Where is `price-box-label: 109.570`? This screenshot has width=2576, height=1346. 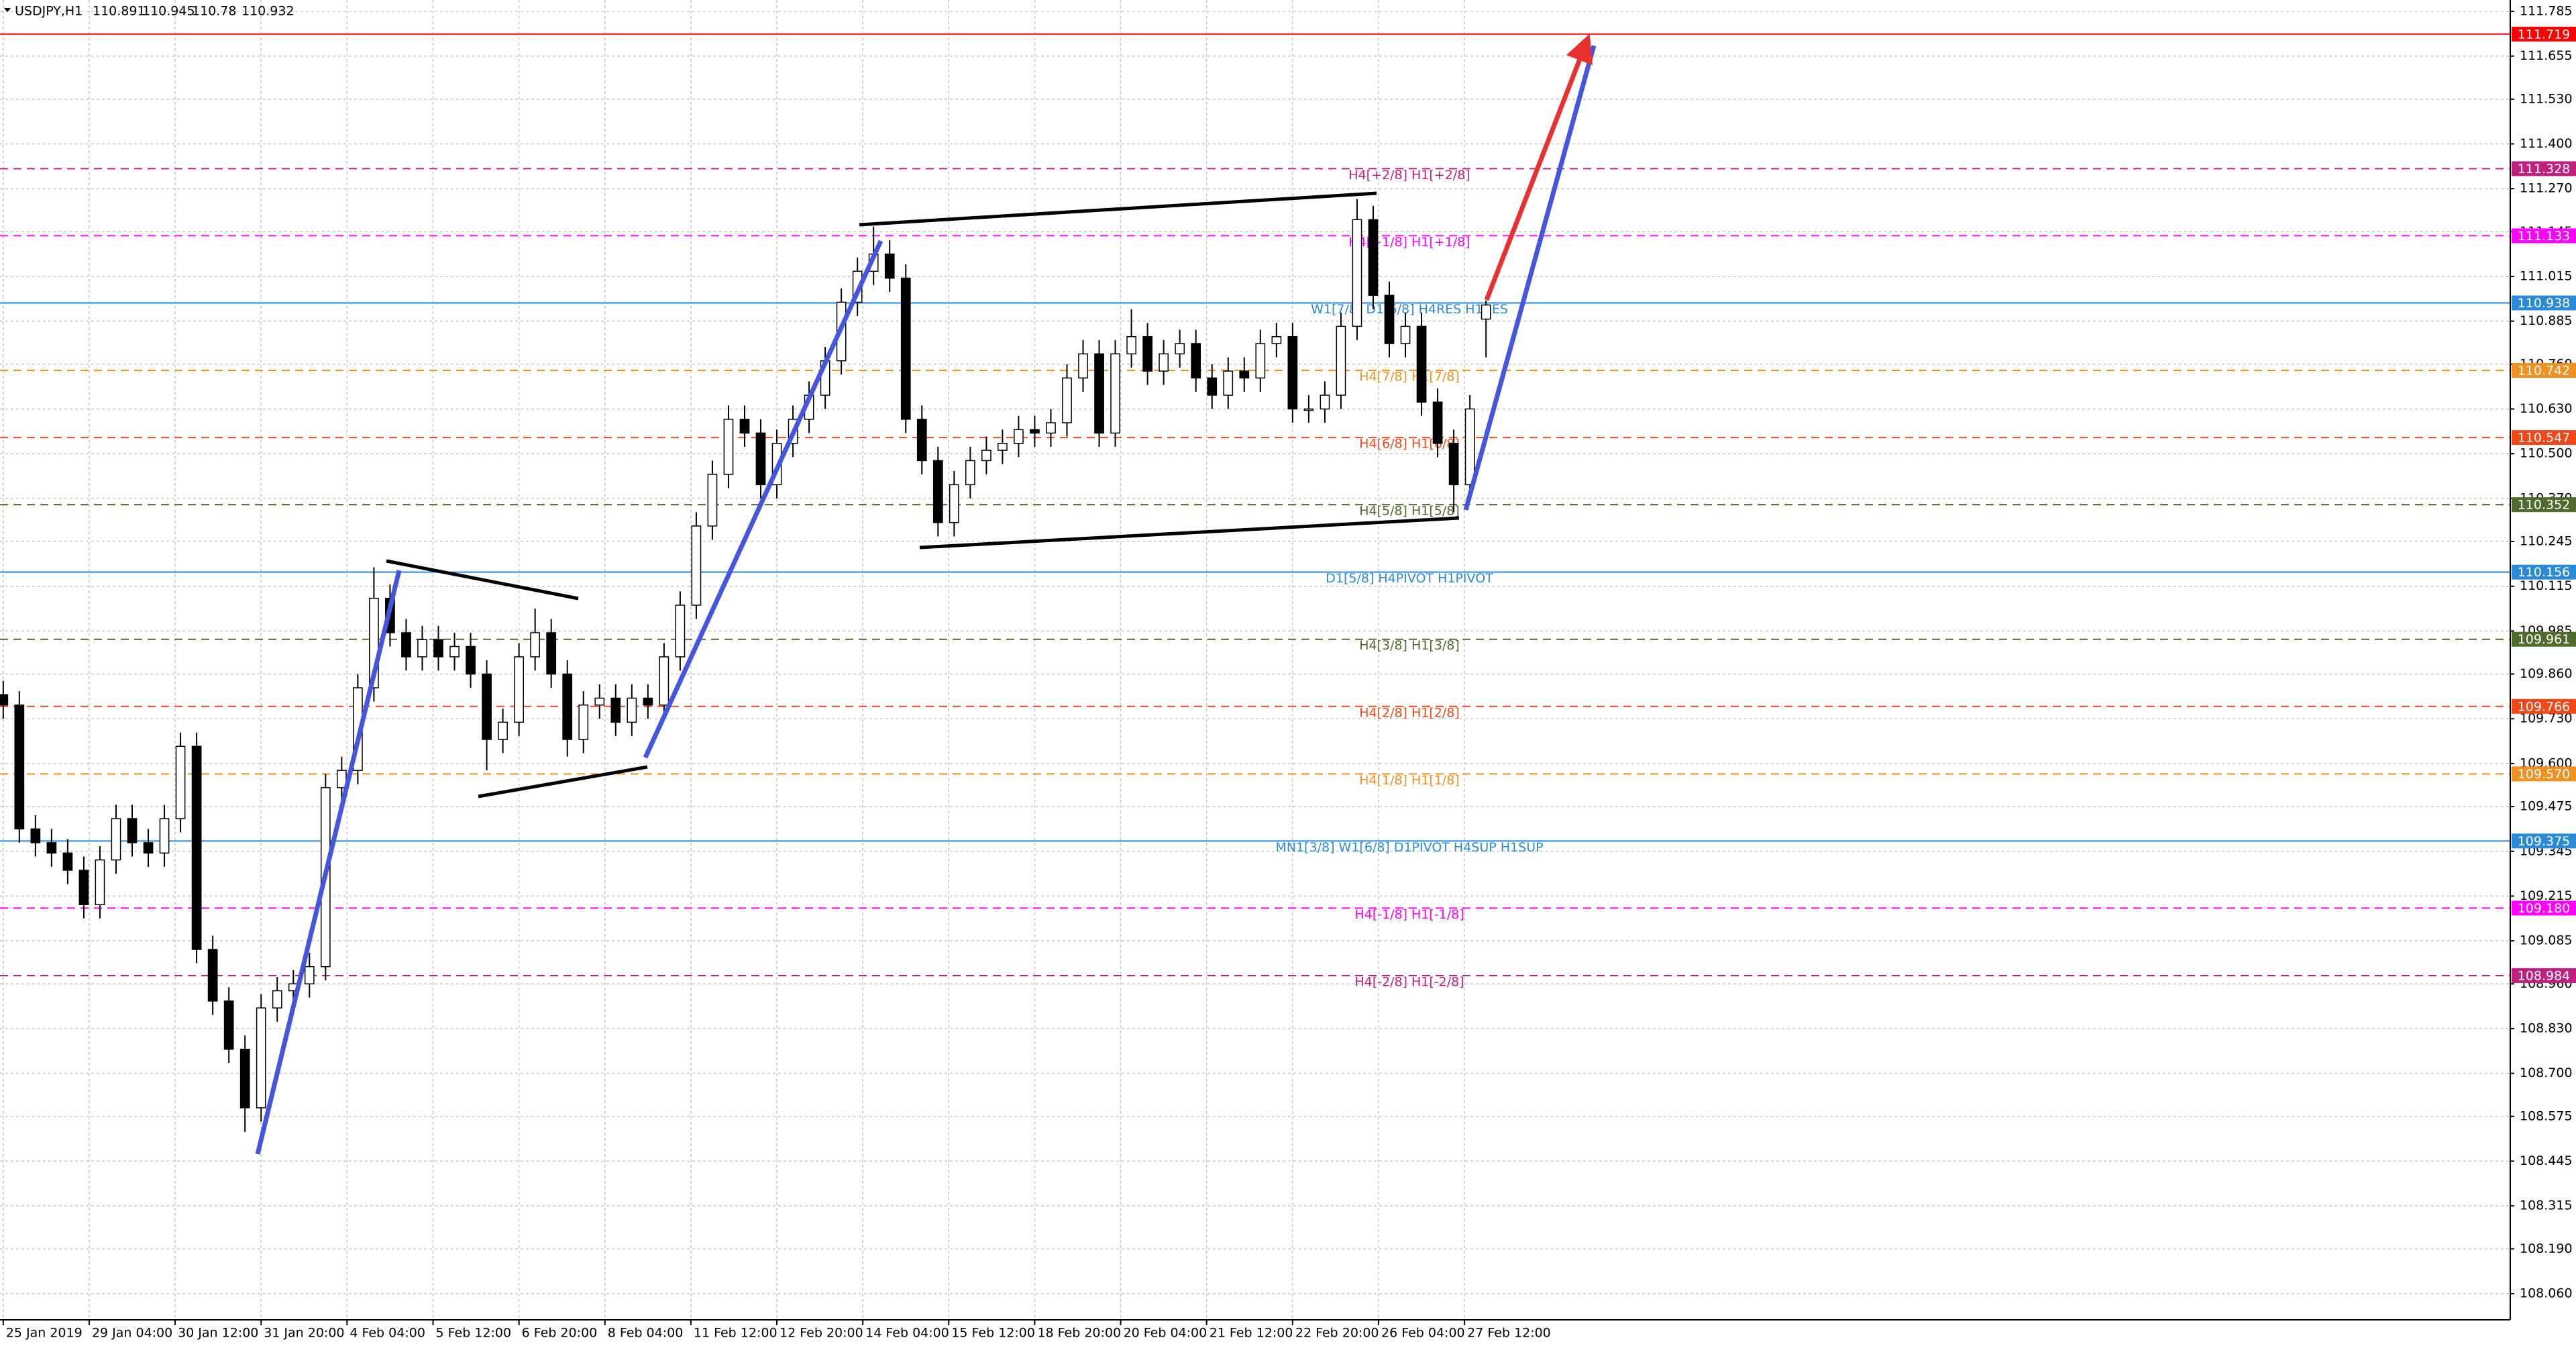 price-box-label: 109.570 is located at coordinates (2544, 774).